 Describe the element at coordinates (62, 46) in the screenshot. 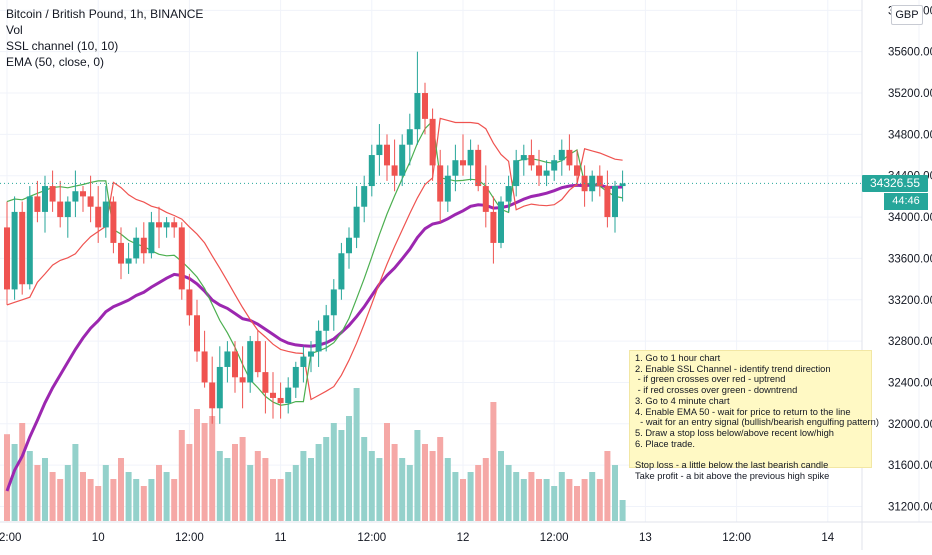

I see `ssl-indicator-label: SSL channel (10, 10)` at that location.